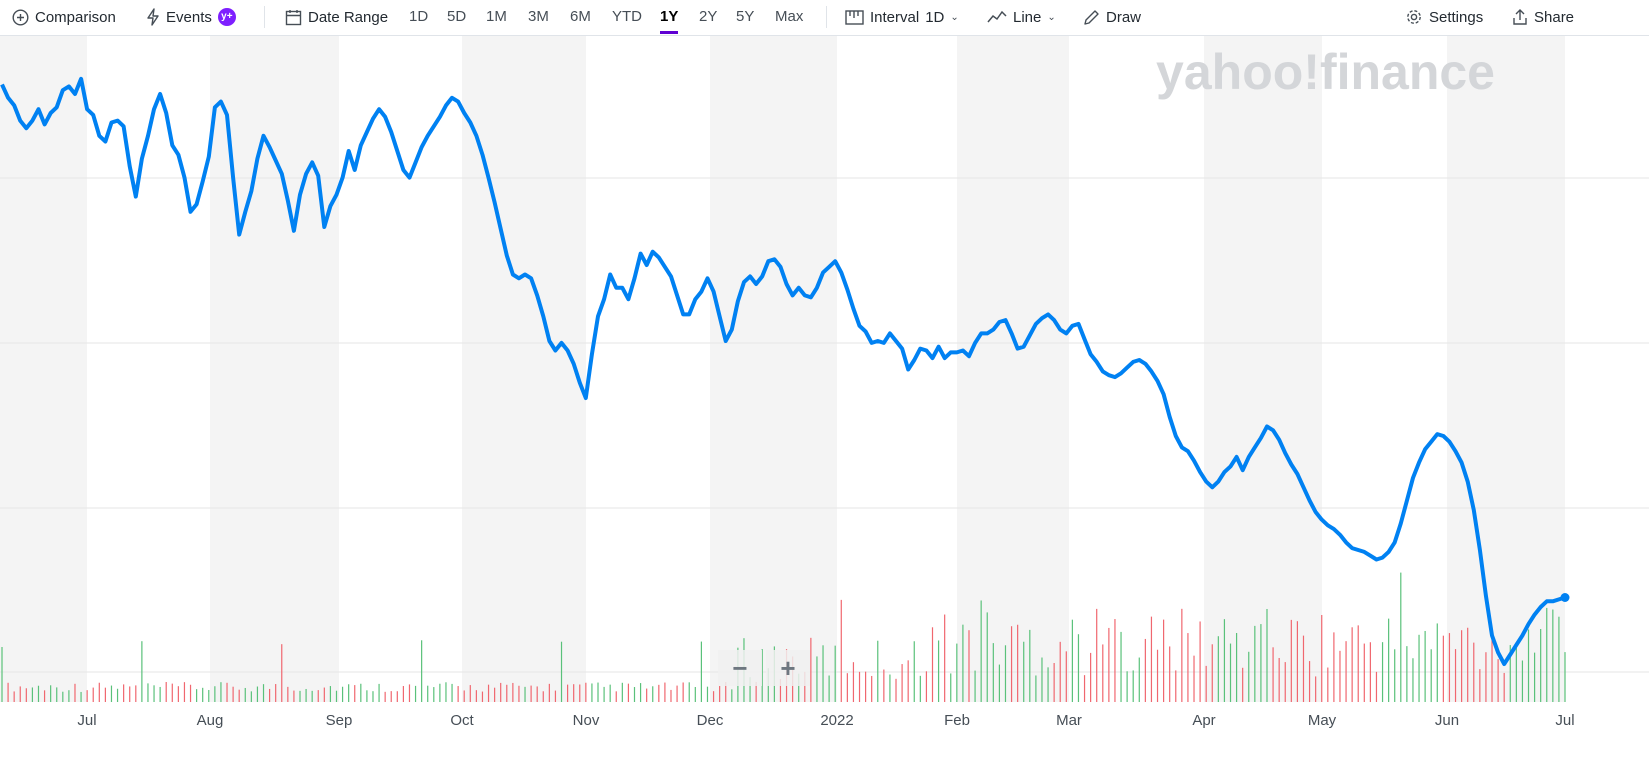 The image size is (1649, 776). I want to click on range-1m: 1M, so click(496, 16).